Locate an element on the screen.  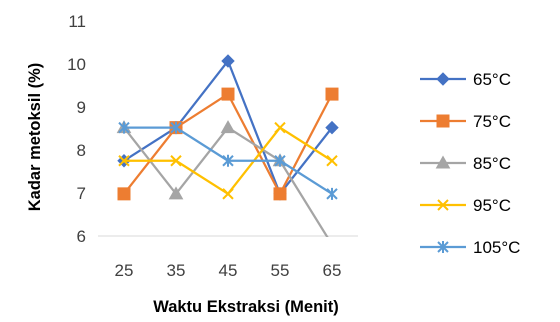
y-axis-title: Kadar metoksil (%) is located at coordinates (35, 137).